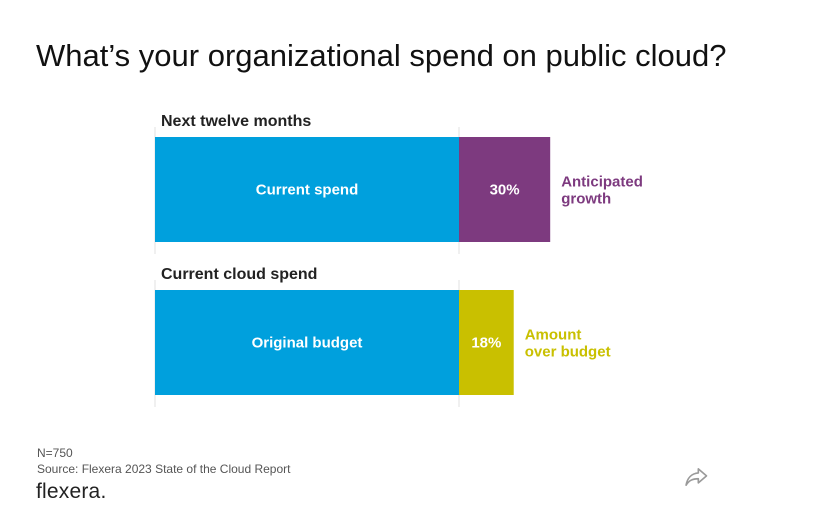 The width and height of the screenshot is (827, 509). Describe the element at coordinates (239, 274) in the screenshot. I see `group-label: Current cloud spend` at that location.